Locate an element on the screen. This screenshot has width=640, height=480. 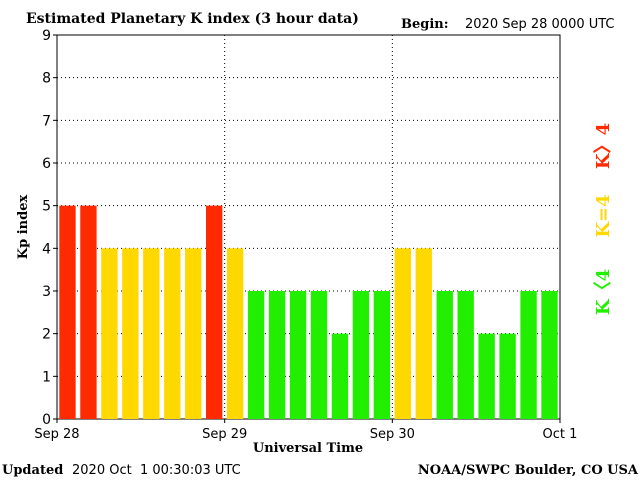
x-tick-label: Sep 28 is located at coordinates (56, 434).